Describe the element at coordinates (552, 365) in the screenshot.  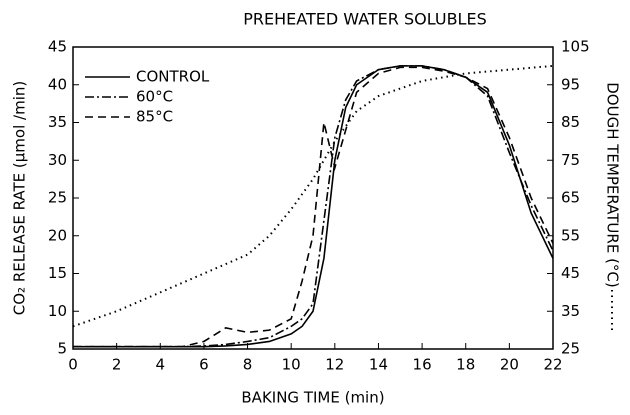
I see `x-tick-label: 22` at that location.